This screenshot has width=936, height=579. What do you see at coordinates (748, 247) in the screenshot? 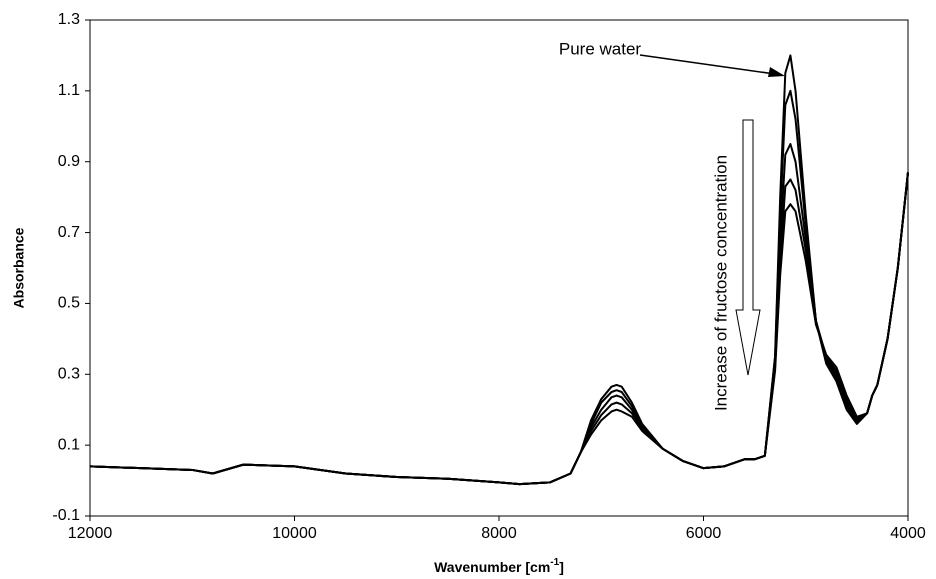
I see `trend-arrow` at bounding box center [748, 247].